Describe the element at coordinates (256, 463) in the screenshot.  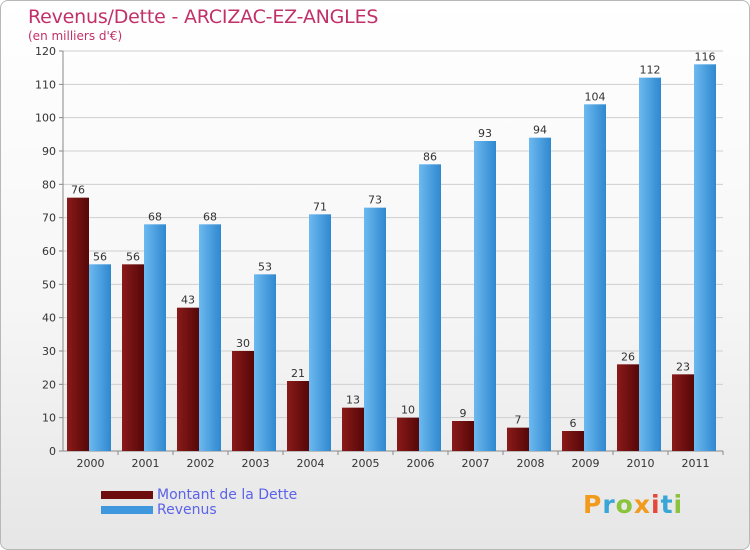
I see `x-tick-label: 2003` at that location.